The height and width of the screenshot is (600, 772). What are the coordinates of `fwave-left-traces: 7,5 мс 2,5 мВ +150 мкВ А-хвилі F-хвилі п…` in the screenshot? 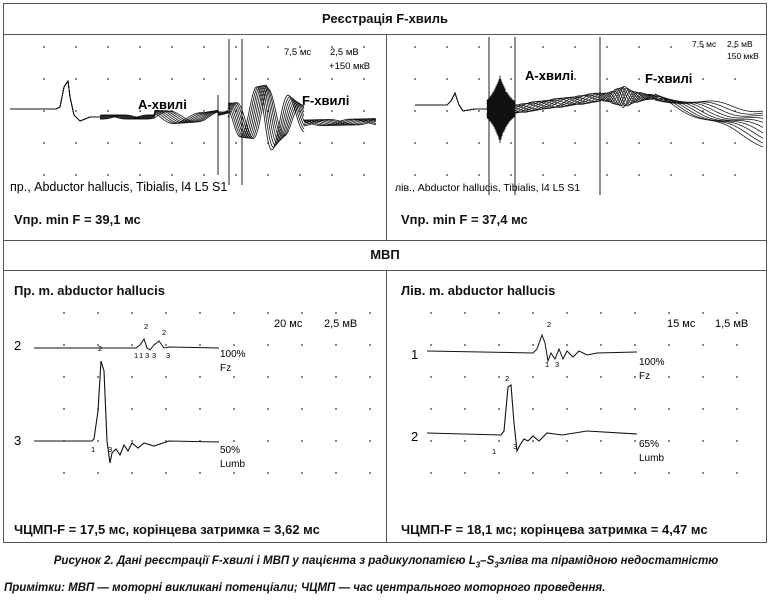 It's located at (193, 116).